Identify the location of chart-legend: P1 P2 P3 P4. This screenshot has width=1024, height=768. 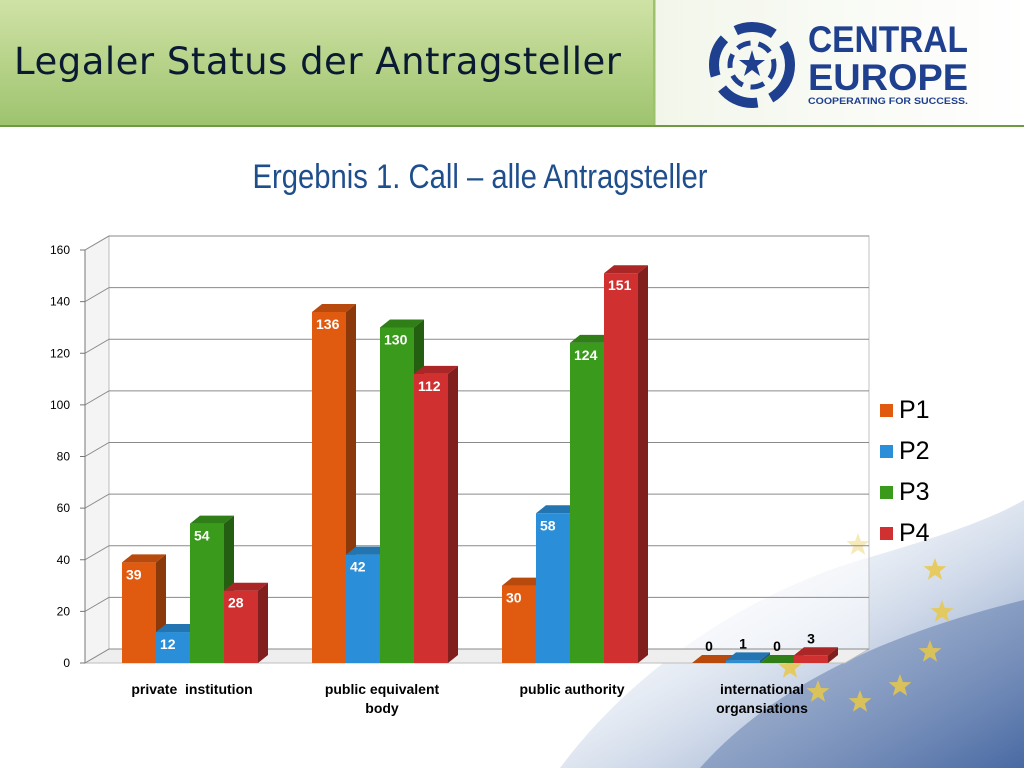
(905, 472).